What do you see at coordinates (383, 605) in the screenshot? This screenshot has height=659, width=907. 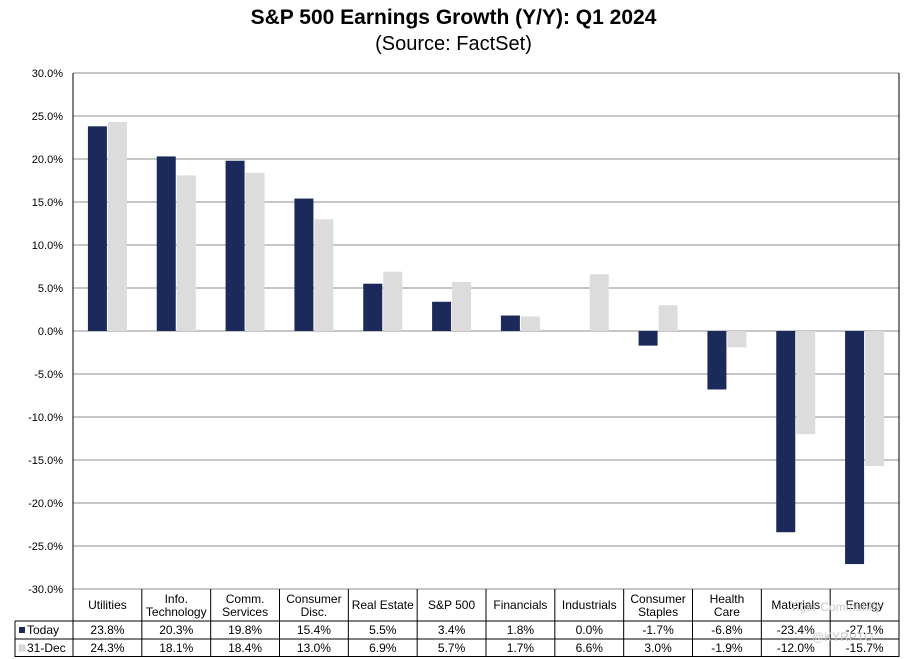 I see `x-tick-label: Real Estate` at bounding box center [383, 605].